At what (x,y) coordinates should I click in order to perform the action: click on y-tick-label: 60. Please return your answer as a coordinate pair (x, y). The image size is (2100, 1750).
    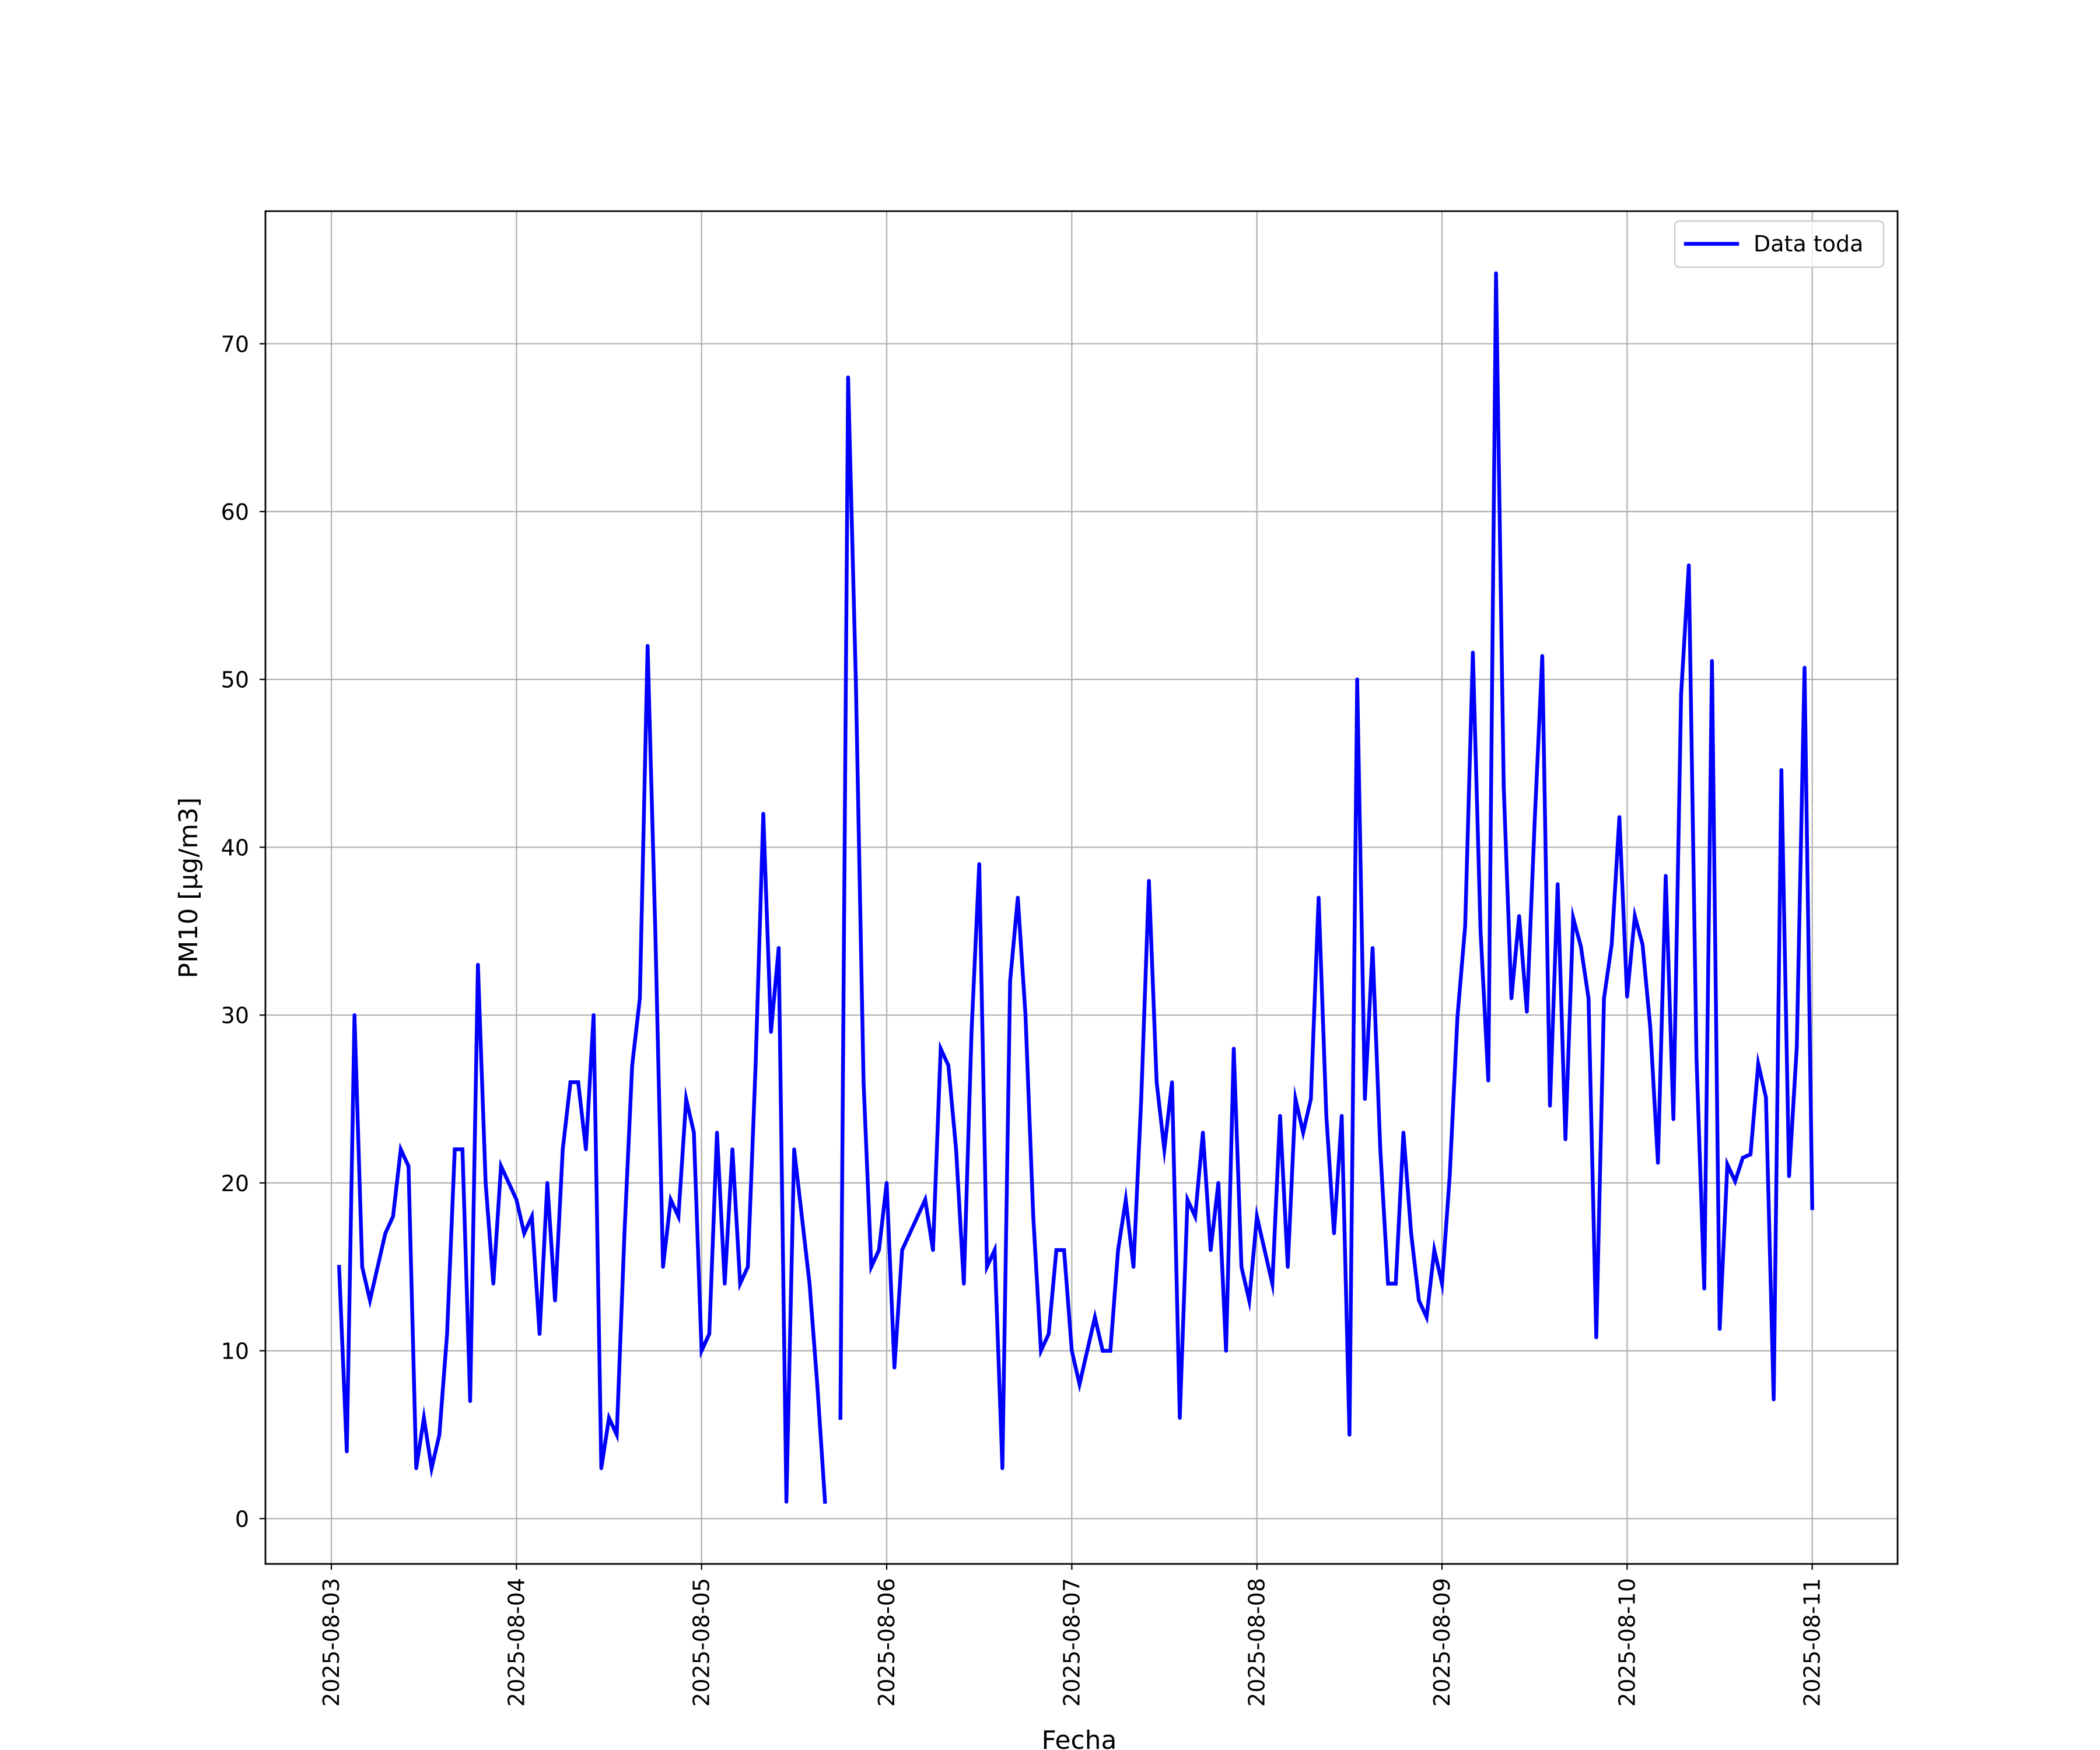
    Looking at the image, I should click on (235, 512).